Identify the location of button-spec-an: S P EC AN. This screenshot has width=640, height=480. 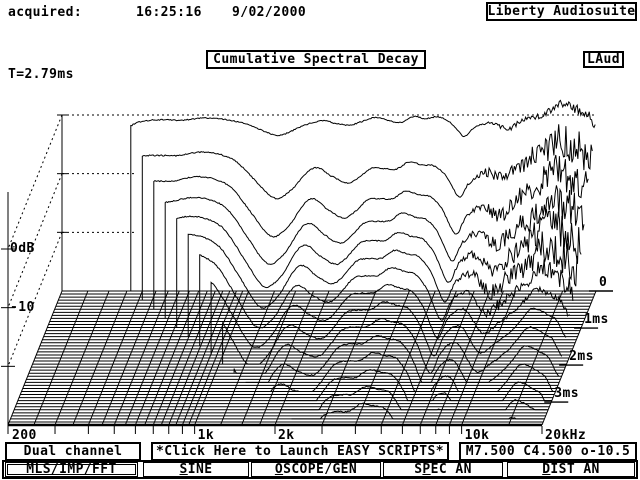
(443, 469).